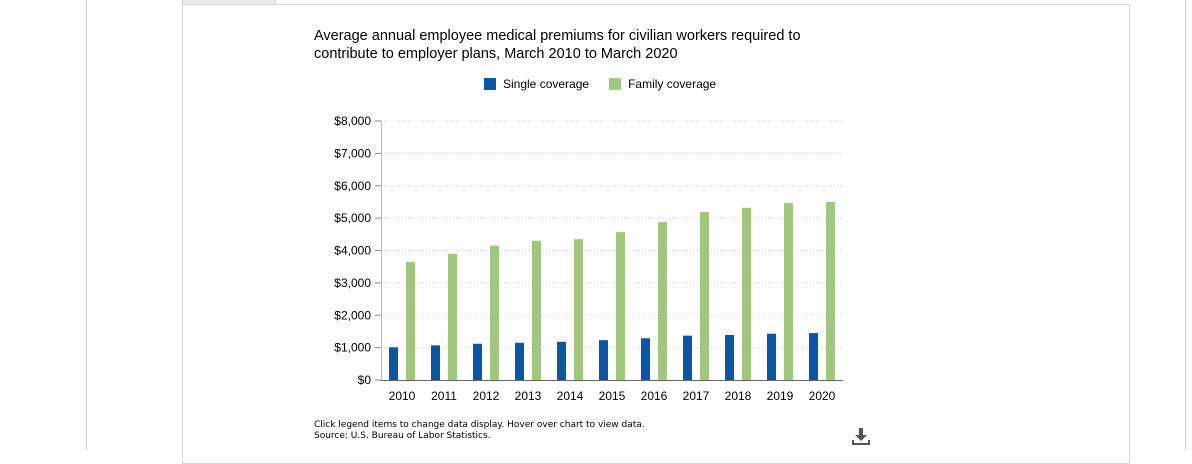  I want to click on legend-swatch-single, so click(490, 84).